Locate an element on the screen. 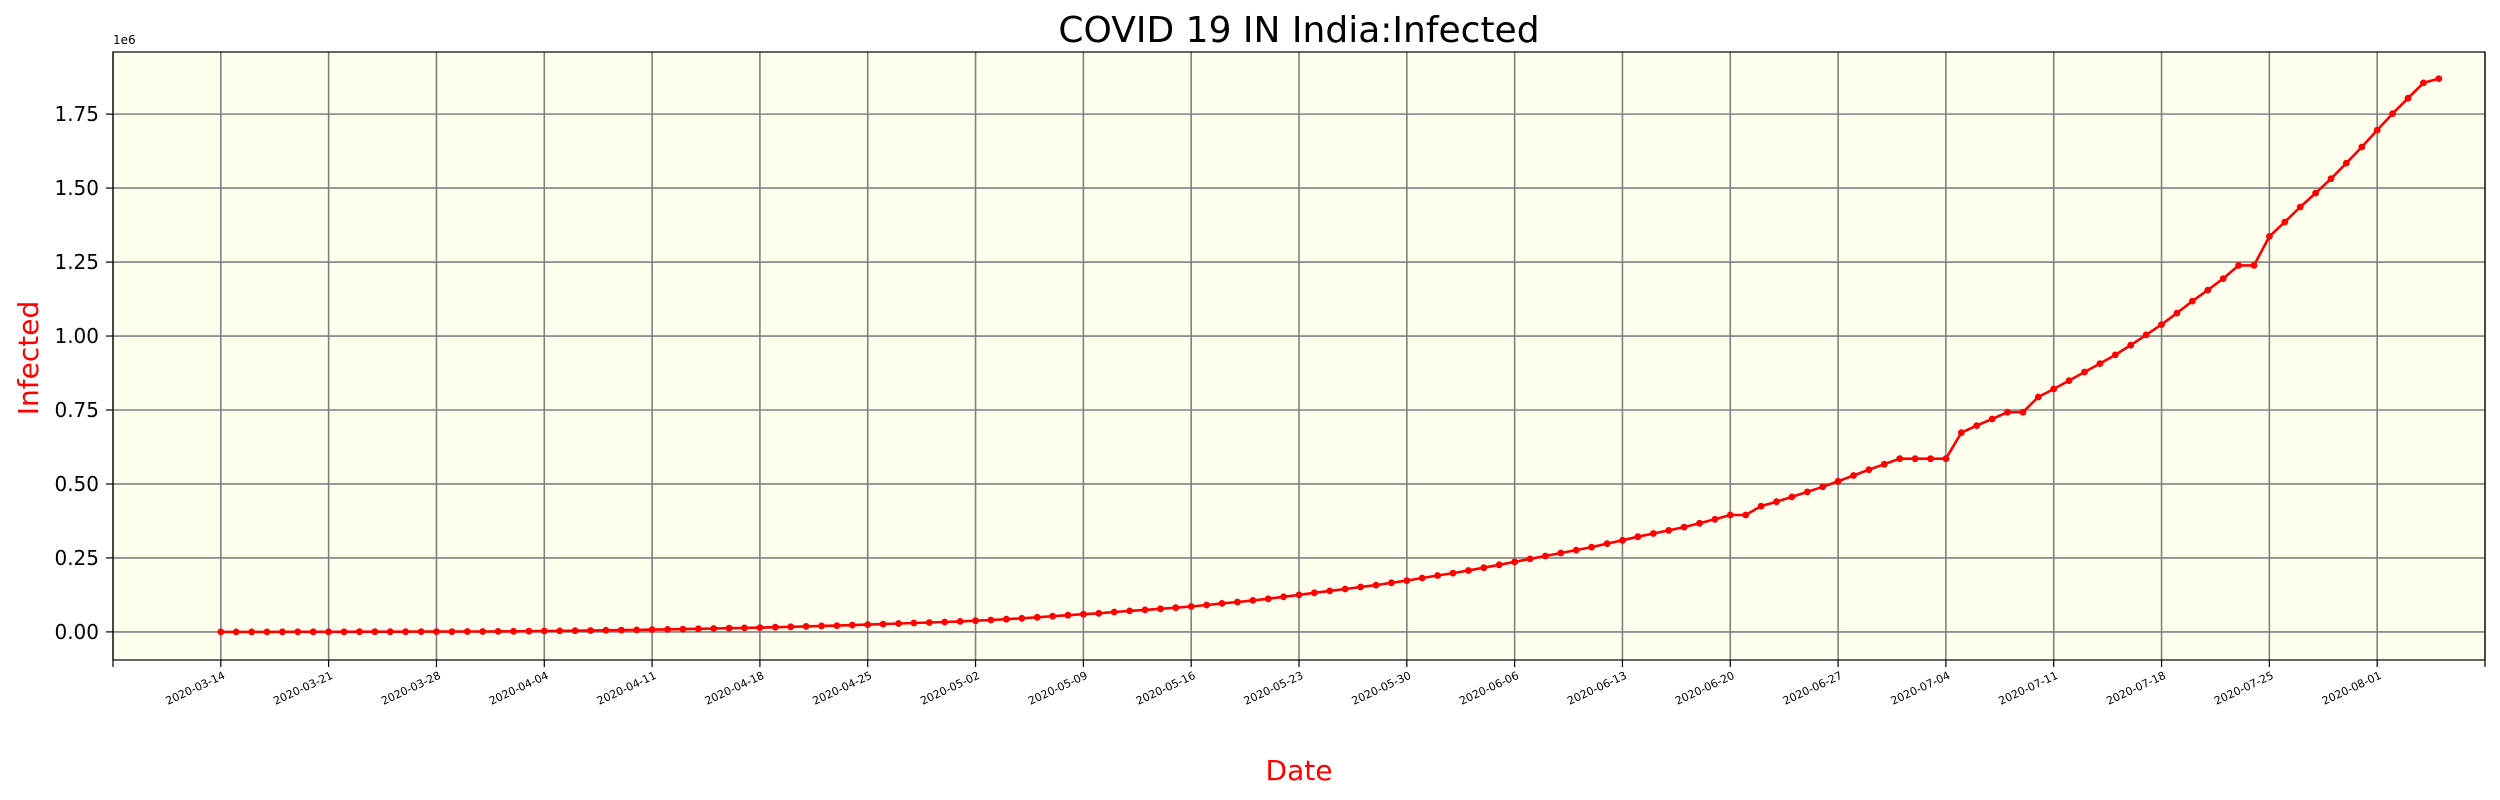 This screenshot has width=2500, height=800. y-axis: 0.00 0.25 0.50 0.75 1.00 1.25 1.50 1.75 is located at coordinates (83, 373).